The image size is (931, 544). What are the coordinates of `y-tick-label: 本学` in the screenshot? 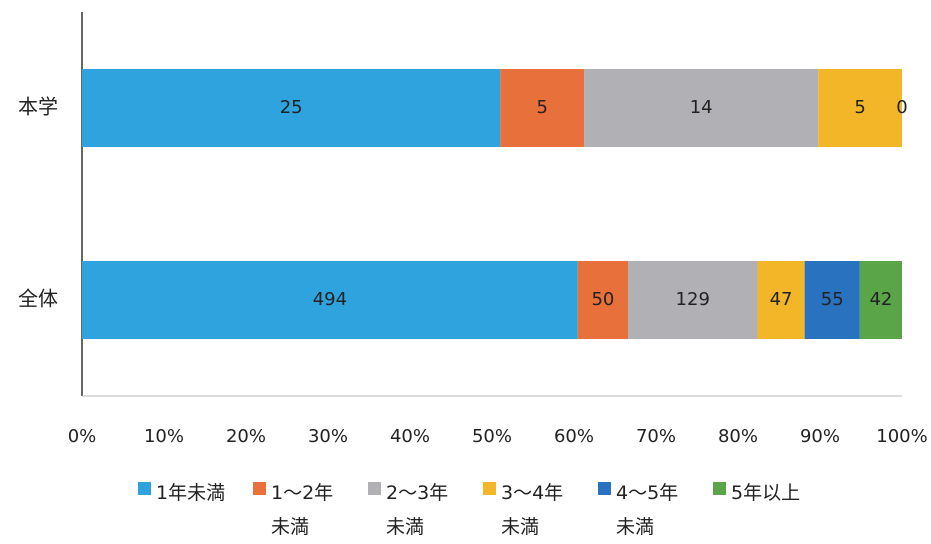 It's located at (38, 107).